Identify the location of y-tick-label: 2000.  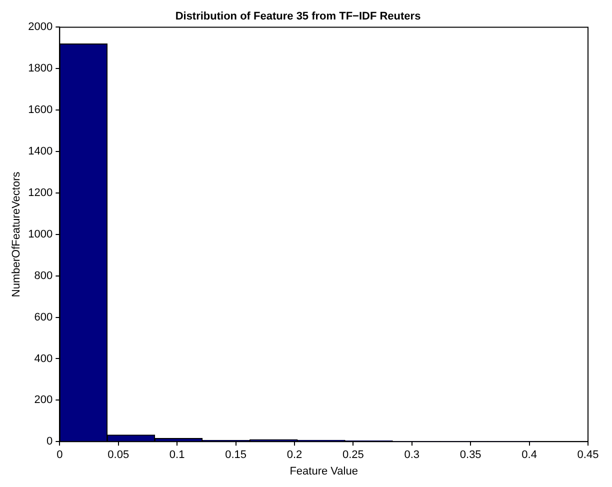
(40, 27).